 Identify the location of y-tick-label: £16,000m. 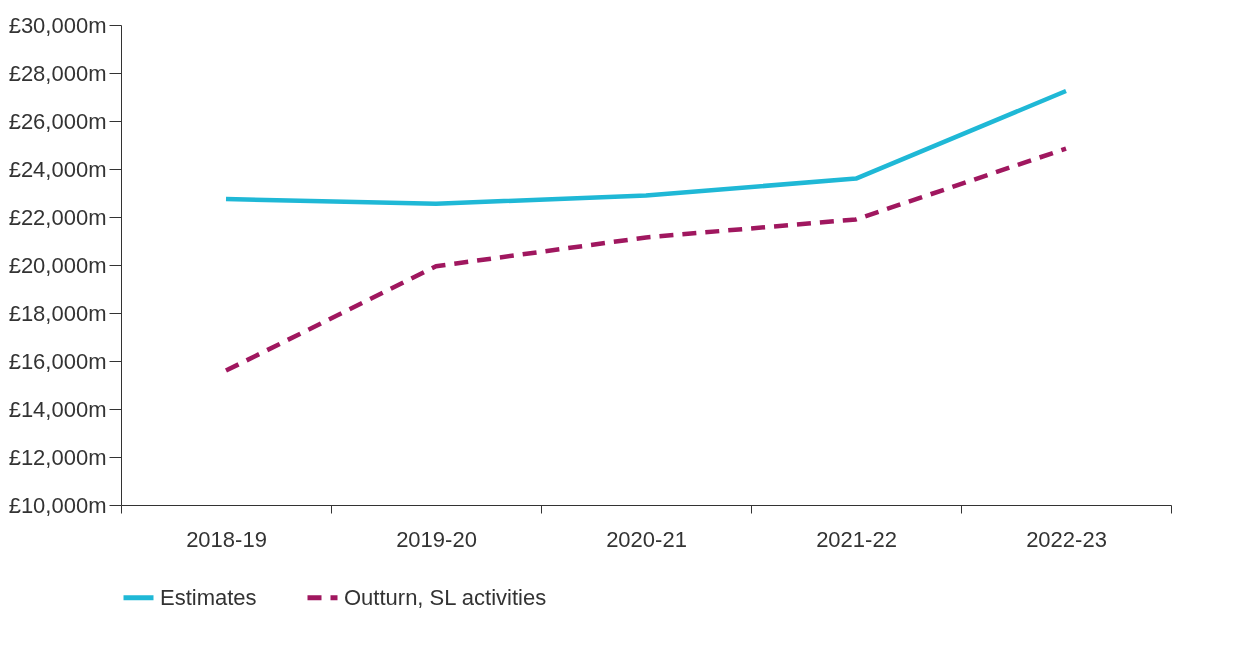
(57, 361).